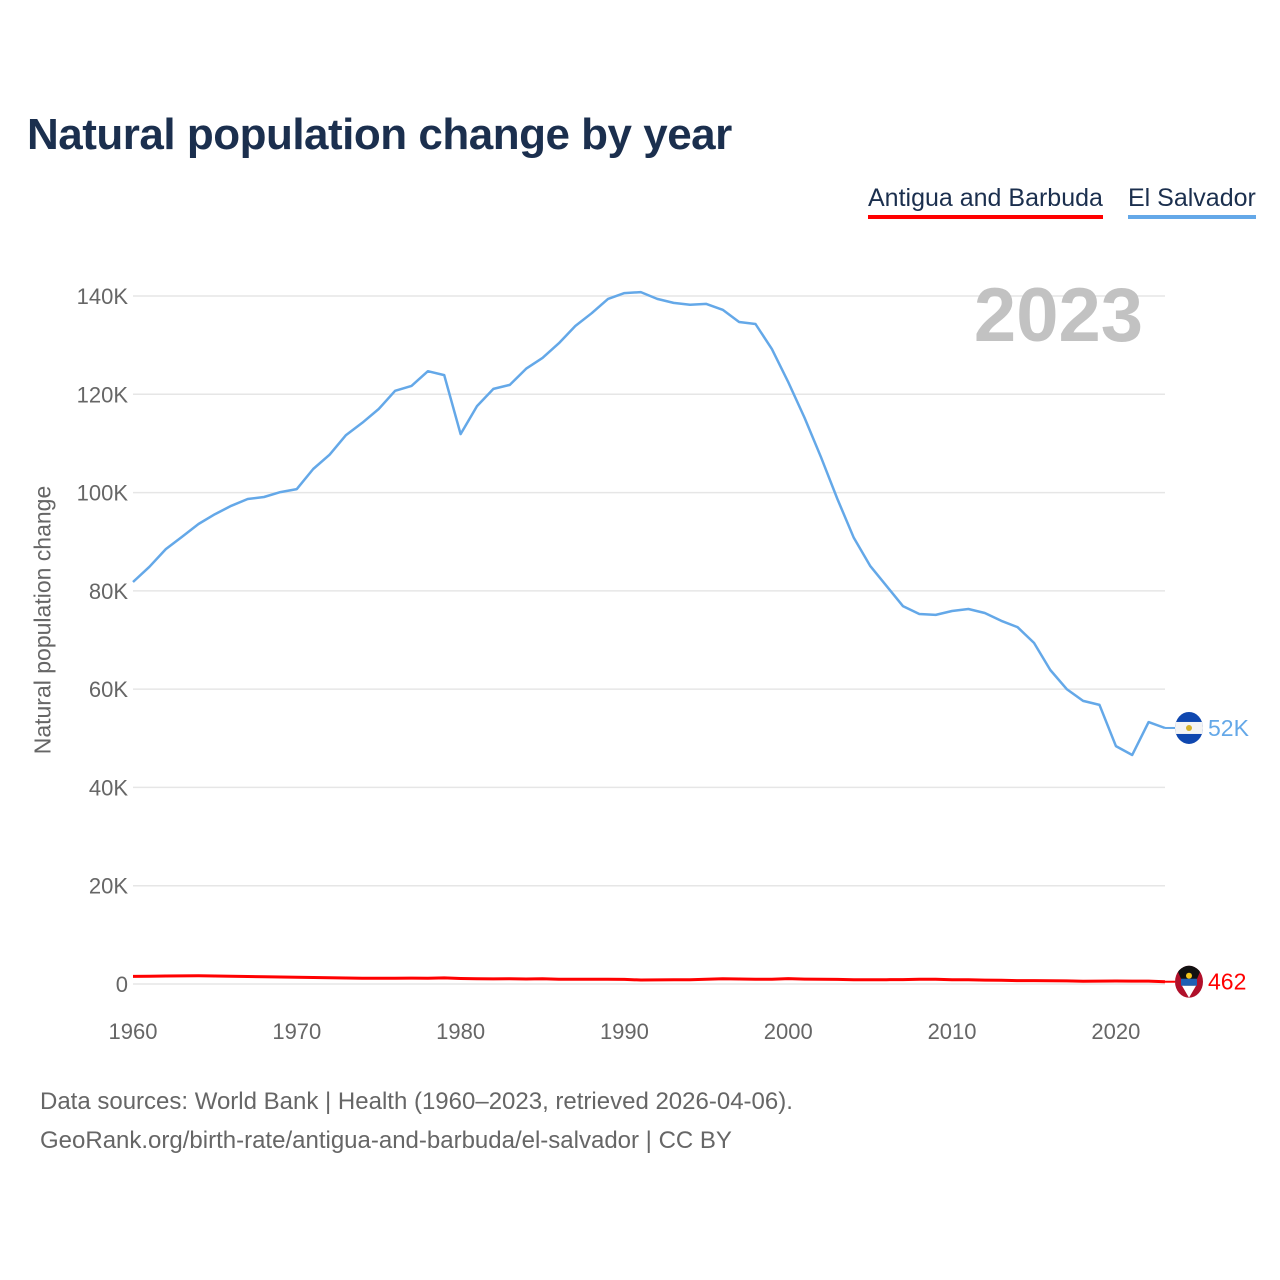 This screenshot has height=1280, width=1280. What do you see at coordinates (624, 1031) in the screenshot?
I see `x-tick-label: 1990` at bounding box center [624, 1031].